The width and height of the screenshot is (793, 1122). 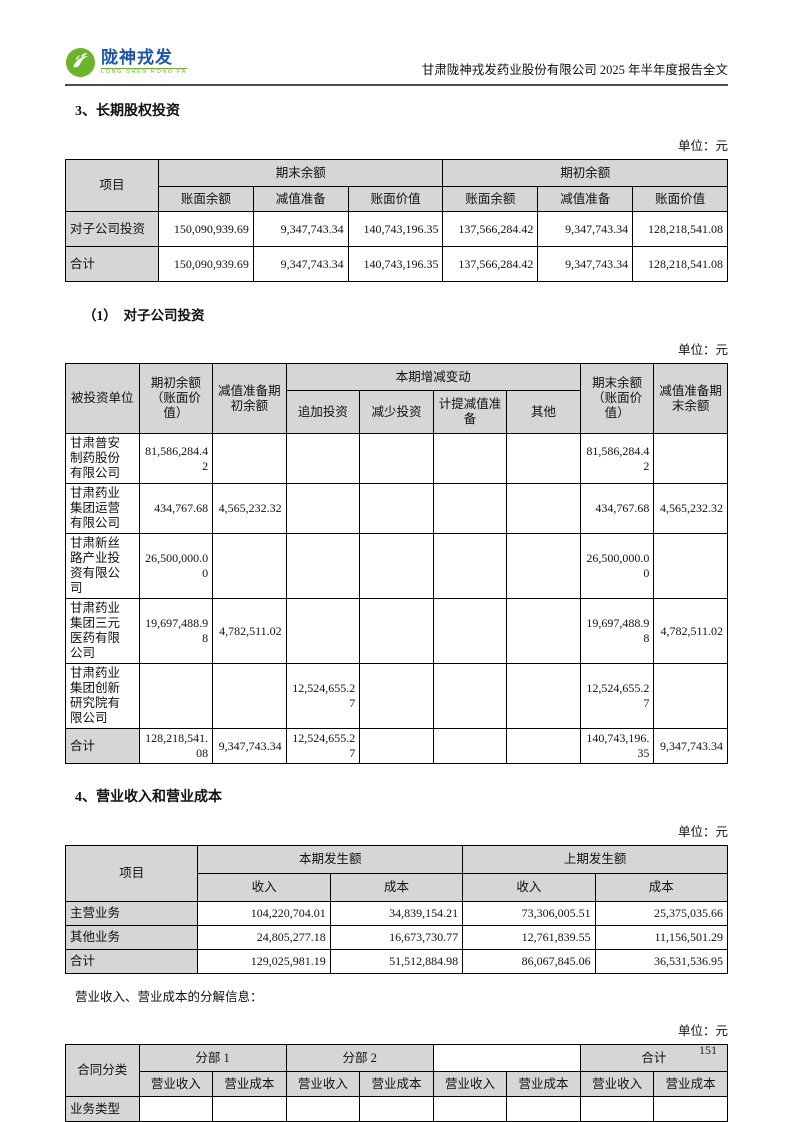 I want to click on table-subheader-row: 追加投资 减少投资 计提减值准备 其他, so click(x=397, y=412).